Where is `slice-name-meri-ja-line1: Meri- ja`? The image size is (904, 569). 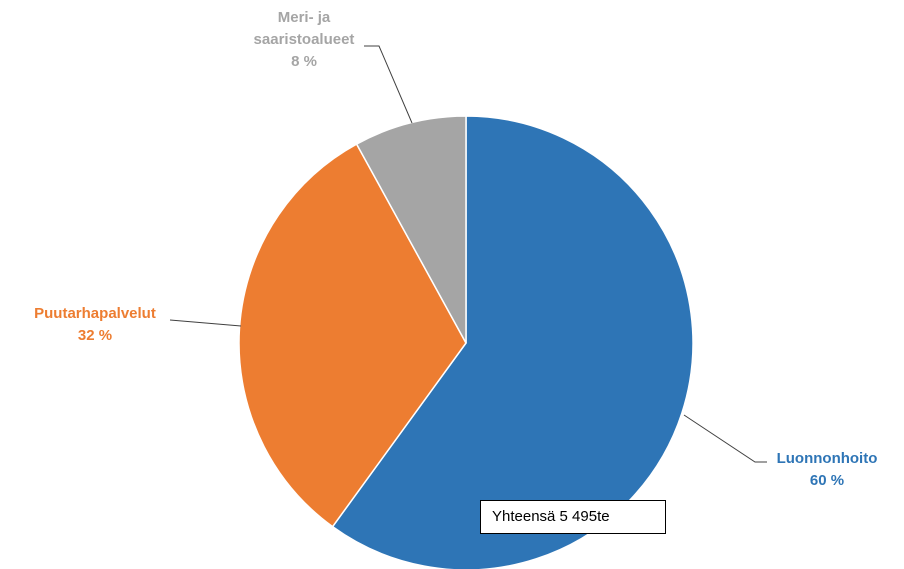
slice-name-meri-ja-line1: Meri- ja is located at coordinates (304, 17).